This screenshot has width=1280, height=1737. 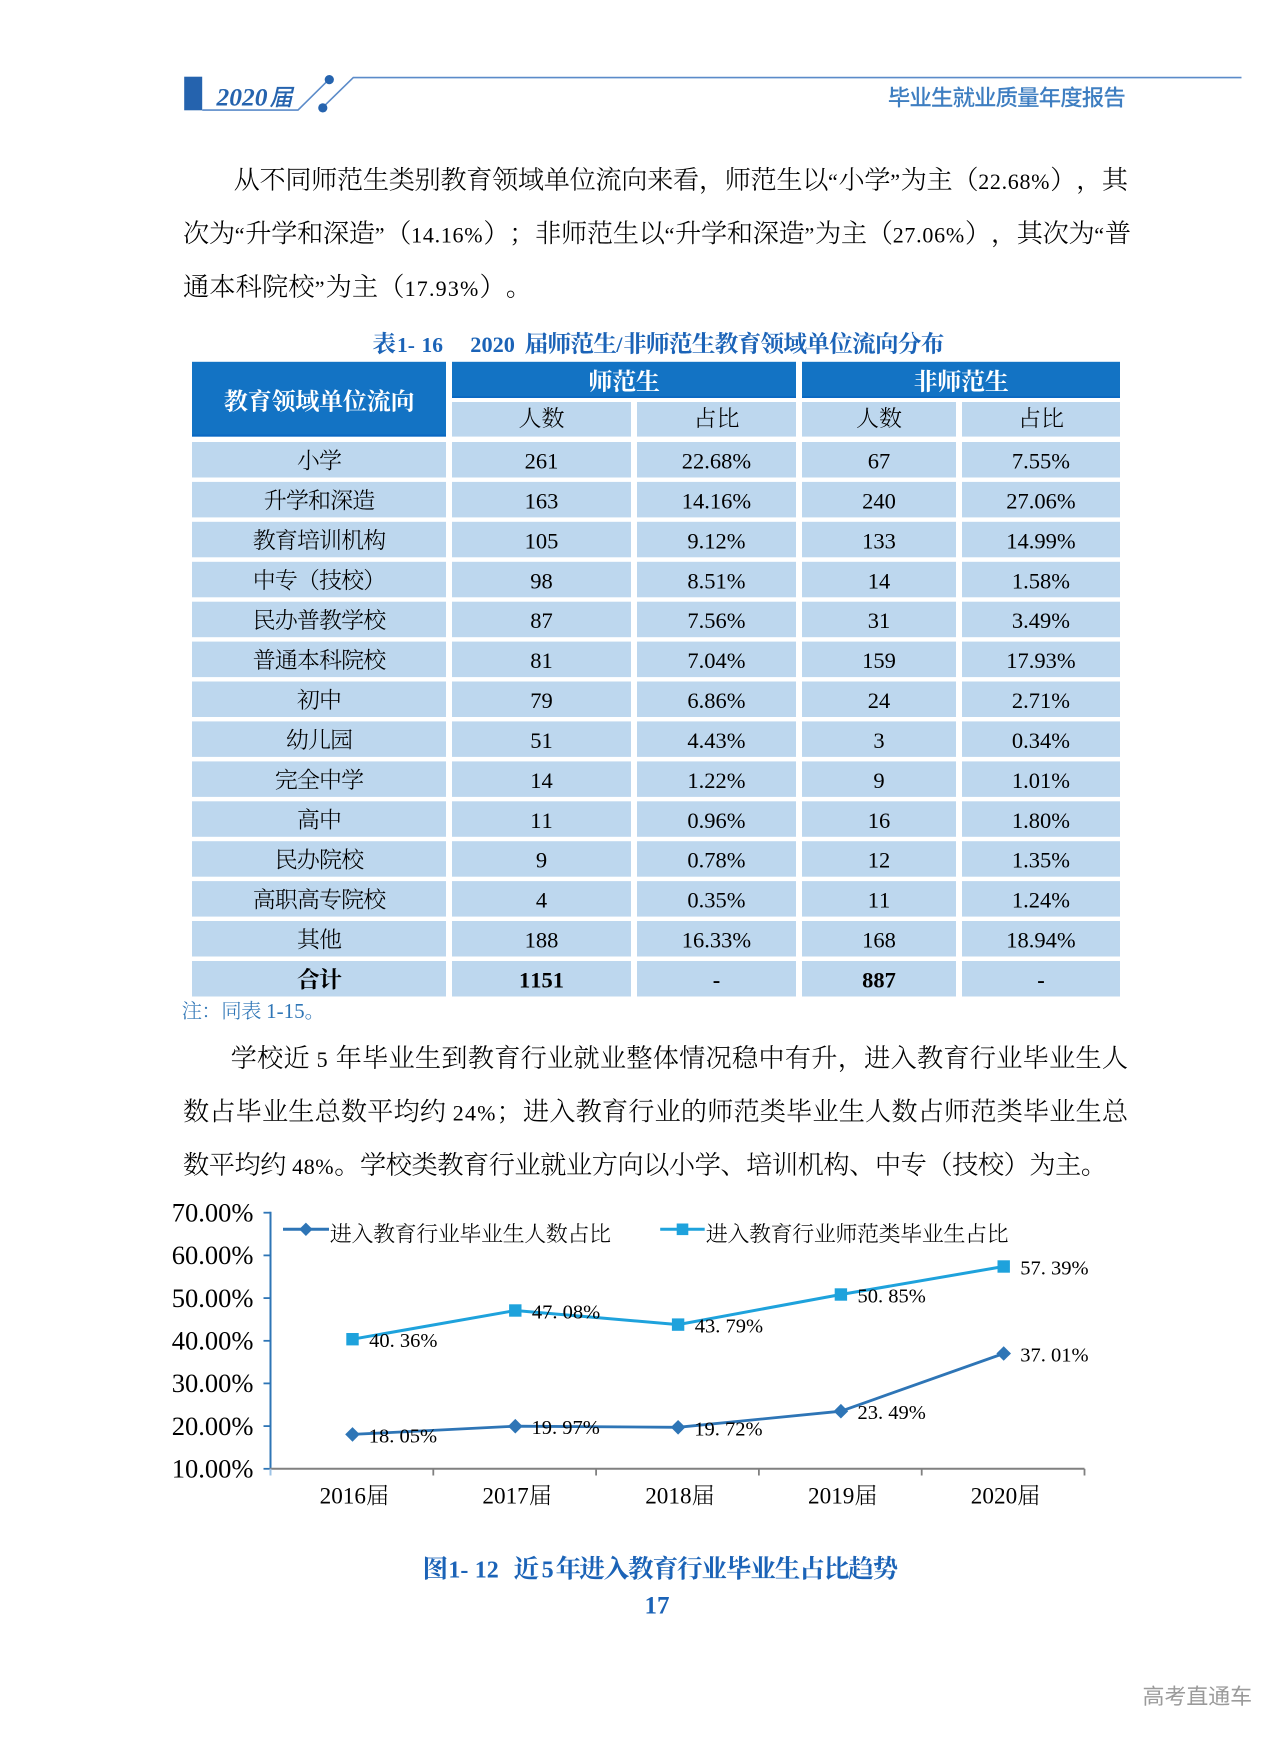 I want to click on svg-text: 14.99%, so click(x=1040, y=540).